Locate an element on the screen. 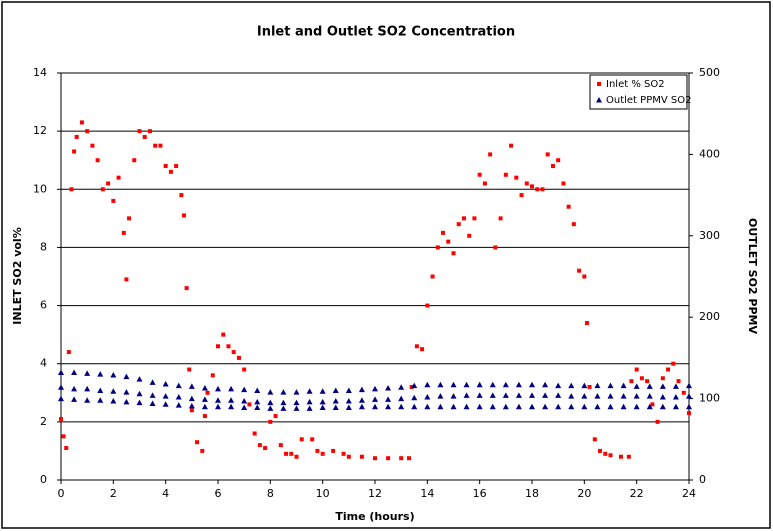  legend-box is located at coordinates (638, 92).